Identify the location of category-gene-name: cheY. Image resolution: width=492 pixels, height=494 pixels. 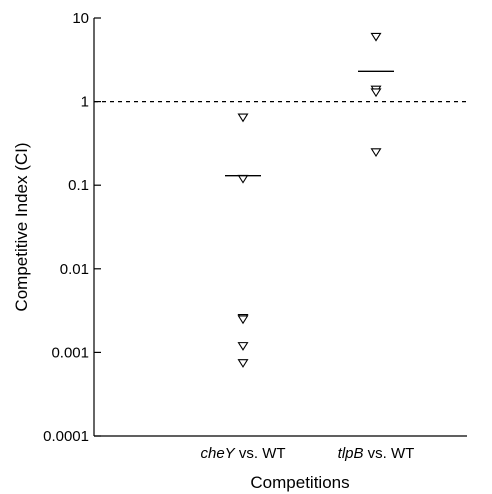
(217, 453).